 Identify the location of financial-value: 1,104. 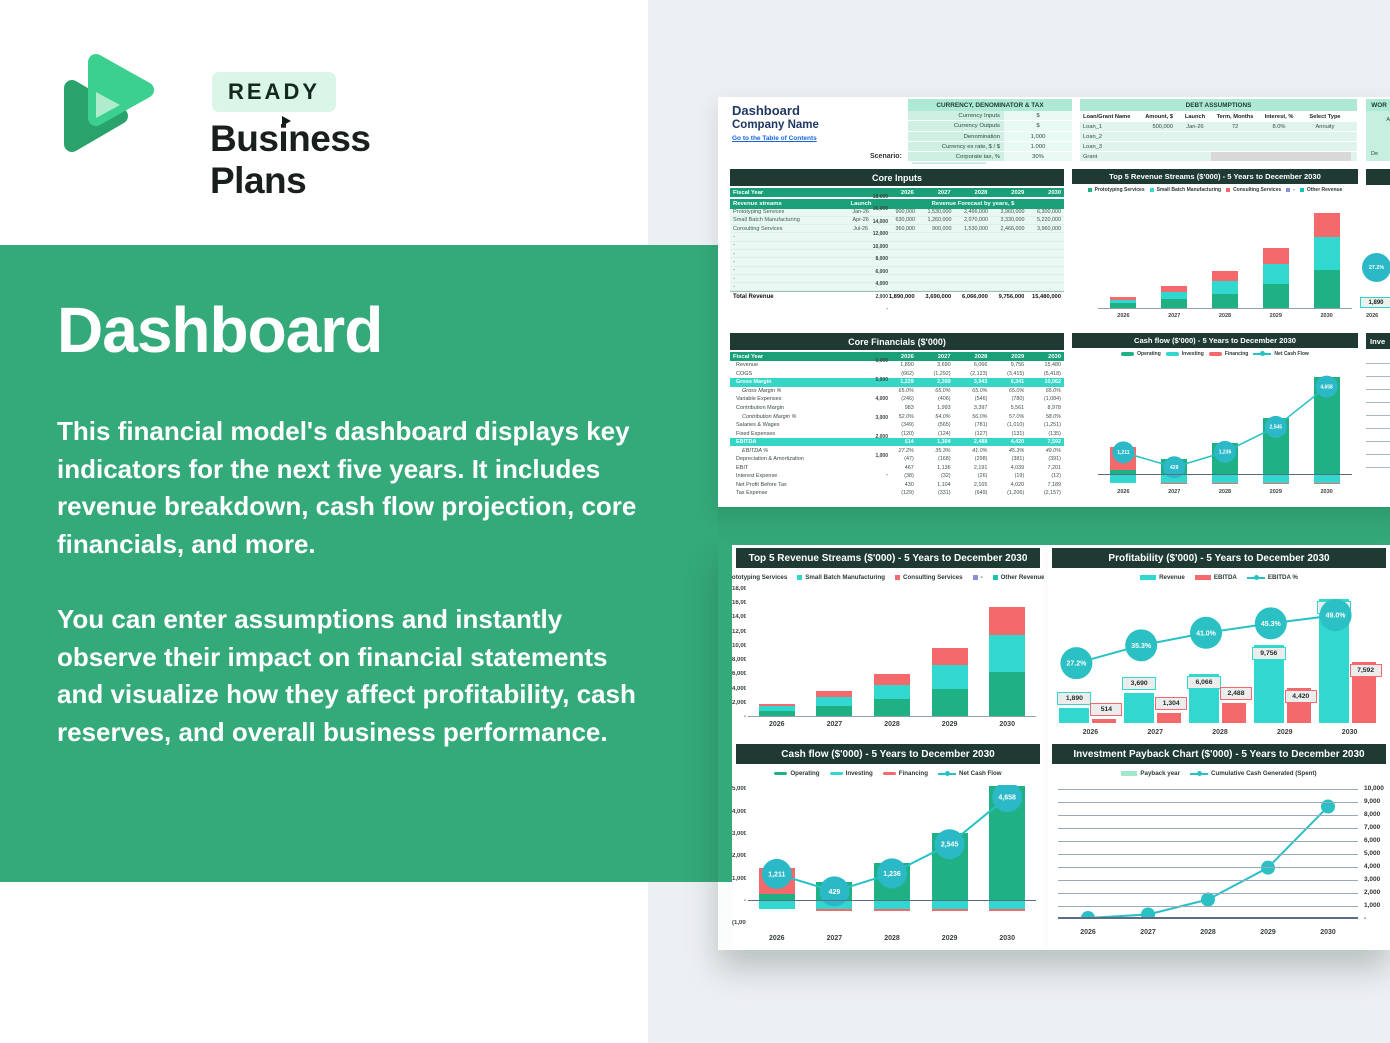
(944, 484).